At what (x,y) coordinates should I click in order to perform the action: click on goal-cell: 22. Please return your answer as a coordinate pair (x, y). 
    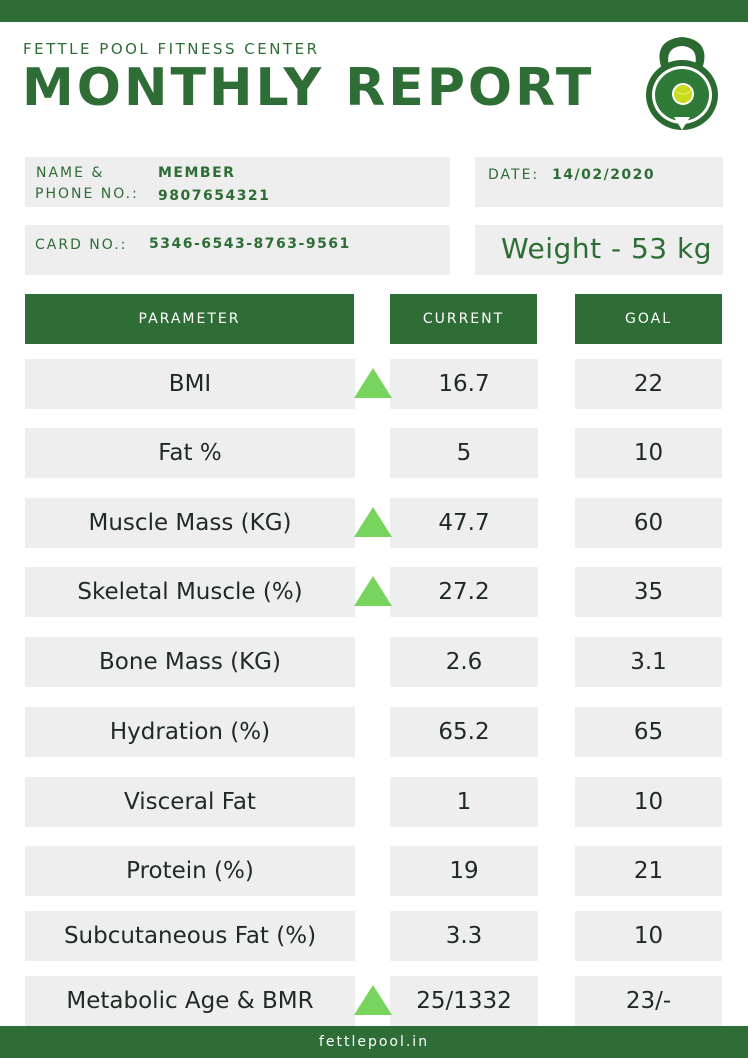
    Looking at the image, I should click on (648, 384).